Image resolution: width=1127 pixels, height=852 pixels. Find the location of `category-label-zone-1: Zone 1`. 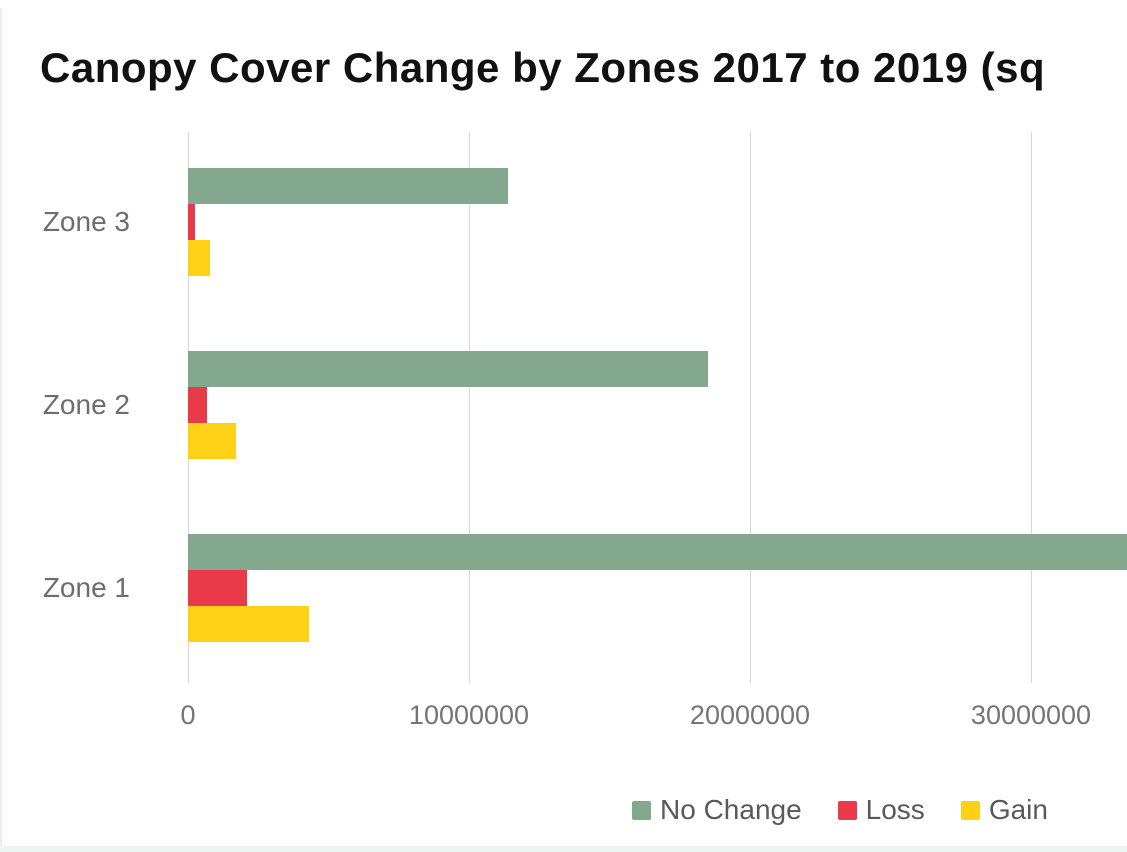

category-label-zone-1: Zone 1 is located at coordinates (86, 587).